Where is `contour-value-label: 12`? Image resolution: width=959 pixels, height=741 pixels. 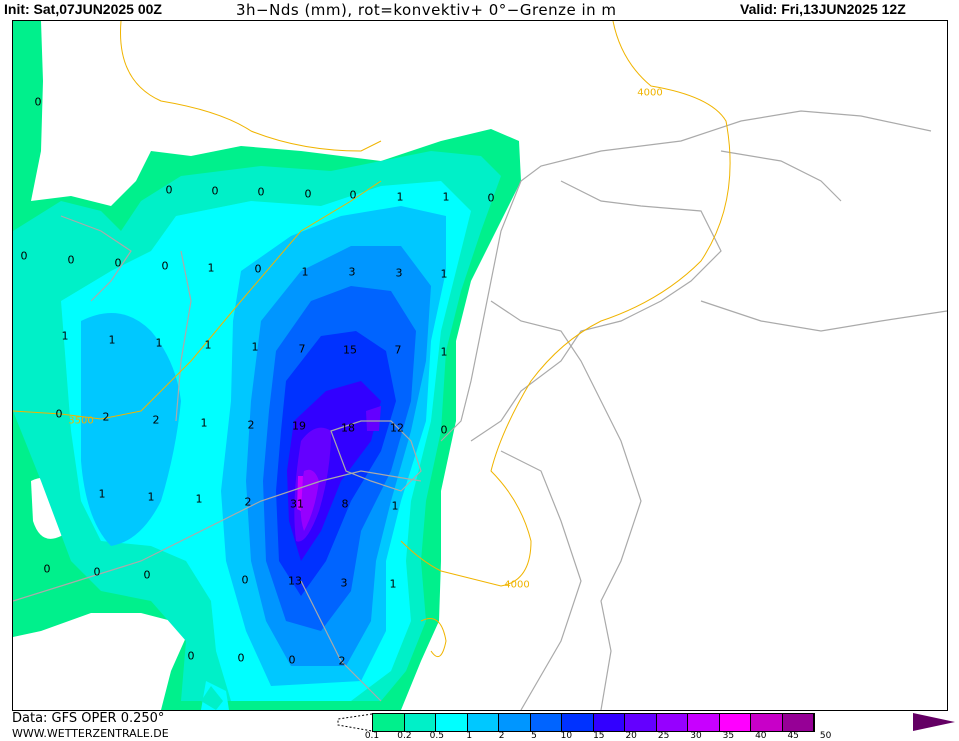 contour-value-label: 12 is located at coordinates (397, 428).